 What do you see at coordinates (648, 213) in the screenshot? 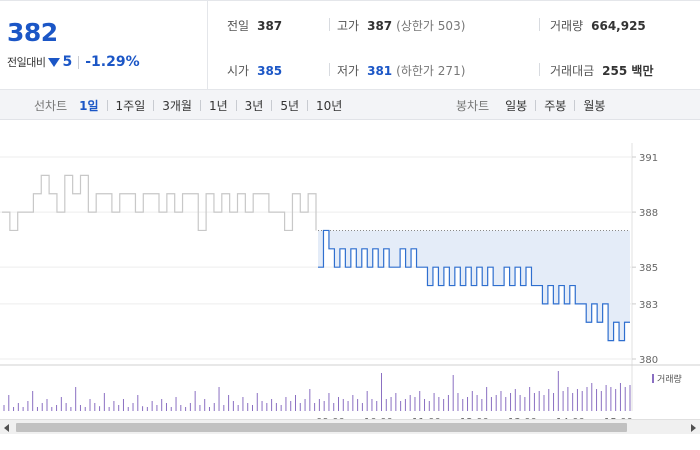
I see `y-tick-label: 388` at bounding box center [648, 213].